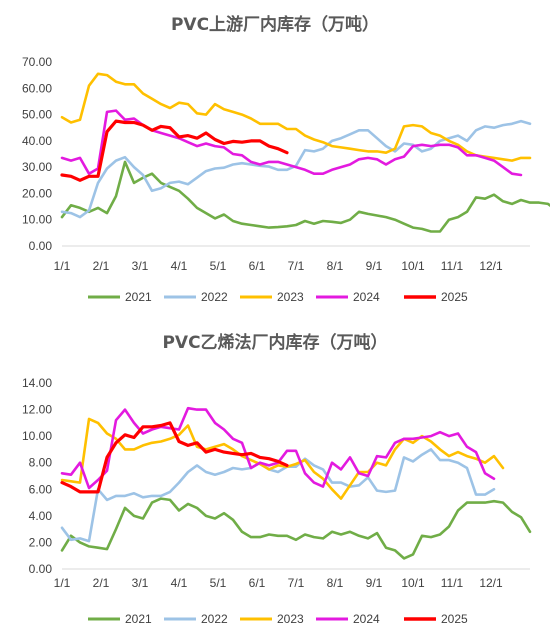 This screenshot has width=550, height=642. What do you see at coordinates (275, 24) in the screenshot?
I see `chart-title: PVC上游厂内库存（万吨）` at bounding box center [275, 24].